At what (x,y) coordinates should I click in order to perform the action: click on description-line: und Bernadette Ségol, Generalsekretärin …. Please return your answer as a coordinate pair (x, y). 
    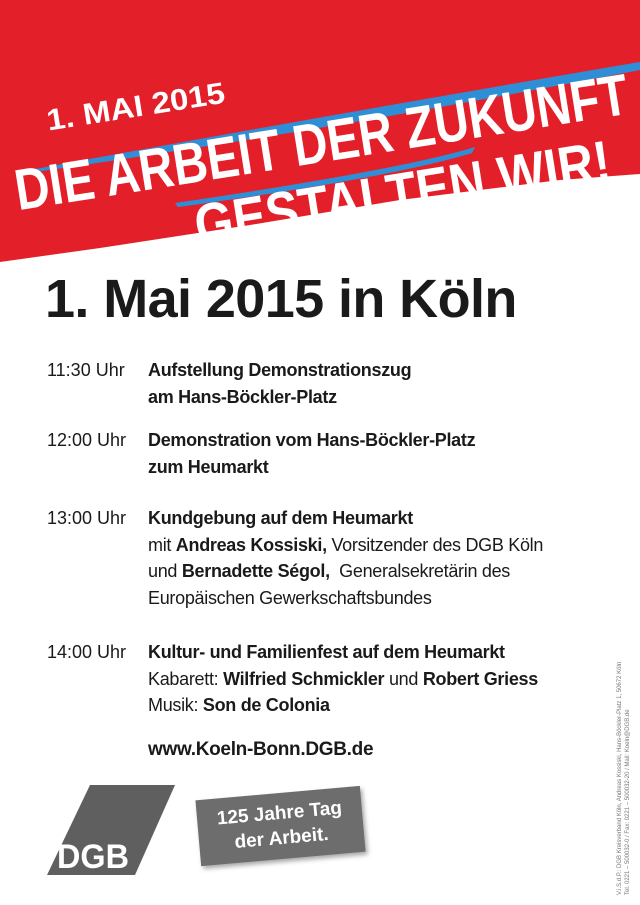
    Looking at the image, I should click on (345, 571).